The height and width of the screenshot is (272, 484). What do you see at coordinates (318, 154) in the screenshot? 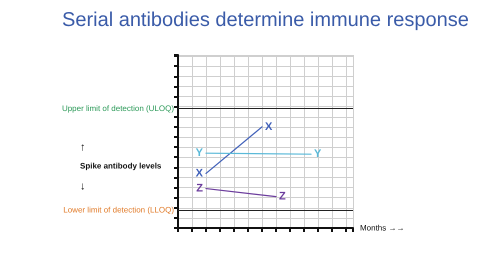
I see `text: Y` at bounding box center [318, 154].